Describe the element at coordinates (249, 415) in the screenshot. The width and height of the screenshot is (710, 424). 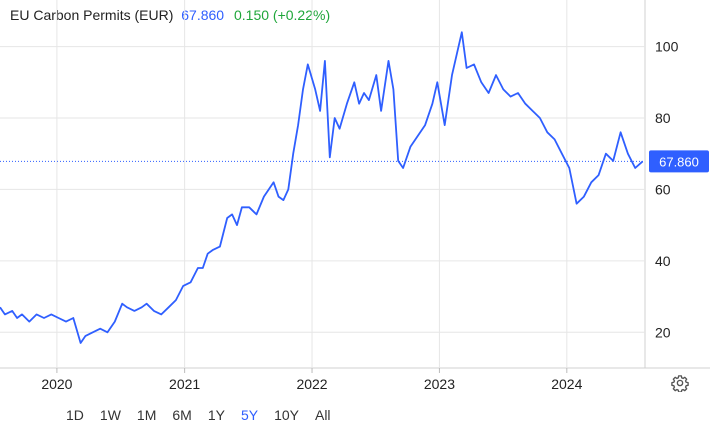
I see `range-5y: 5Y` at that location.